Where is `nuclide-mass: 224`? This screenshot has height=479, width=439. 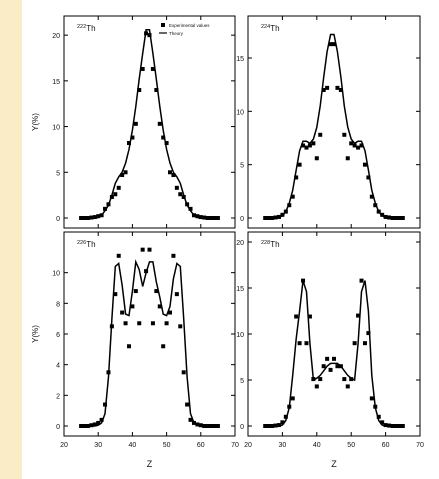
nuclide-mass: 224 is located at coordinates (265, 27).